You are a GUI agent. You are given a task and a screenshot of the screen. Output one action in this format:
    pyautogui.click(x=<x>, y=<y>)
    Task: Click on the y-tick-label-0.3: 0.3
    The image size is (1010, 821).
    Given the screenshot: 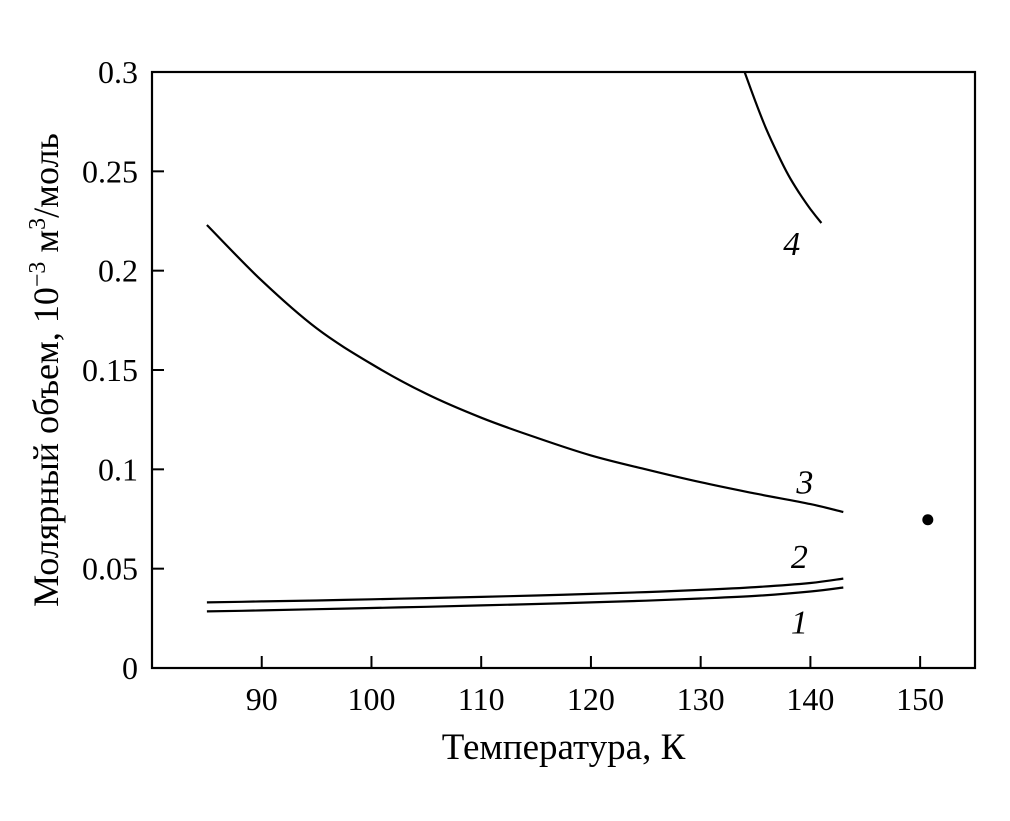 What is the action you would take?
    pyautogui.click(x=118, y=72)
    